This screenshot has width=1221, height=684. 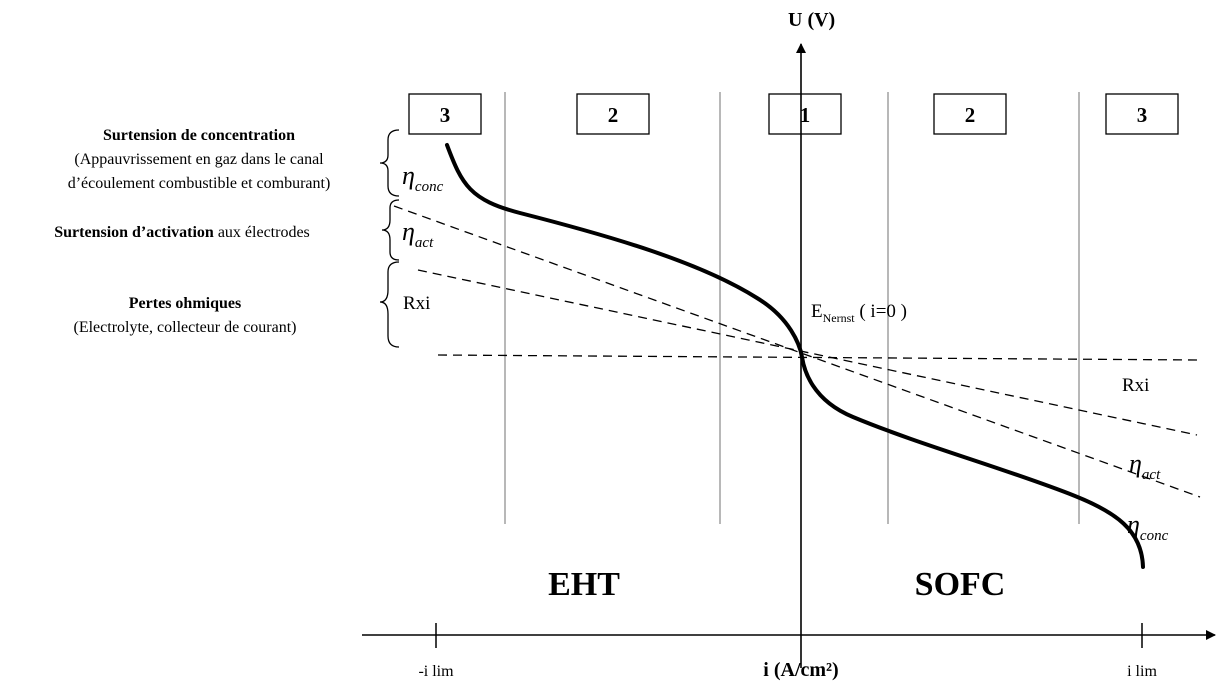 What do you see at coordinates (839, 318) in the screenshot?
I see `nernst-subscript: Nernst` at bounding box center [839, 318].